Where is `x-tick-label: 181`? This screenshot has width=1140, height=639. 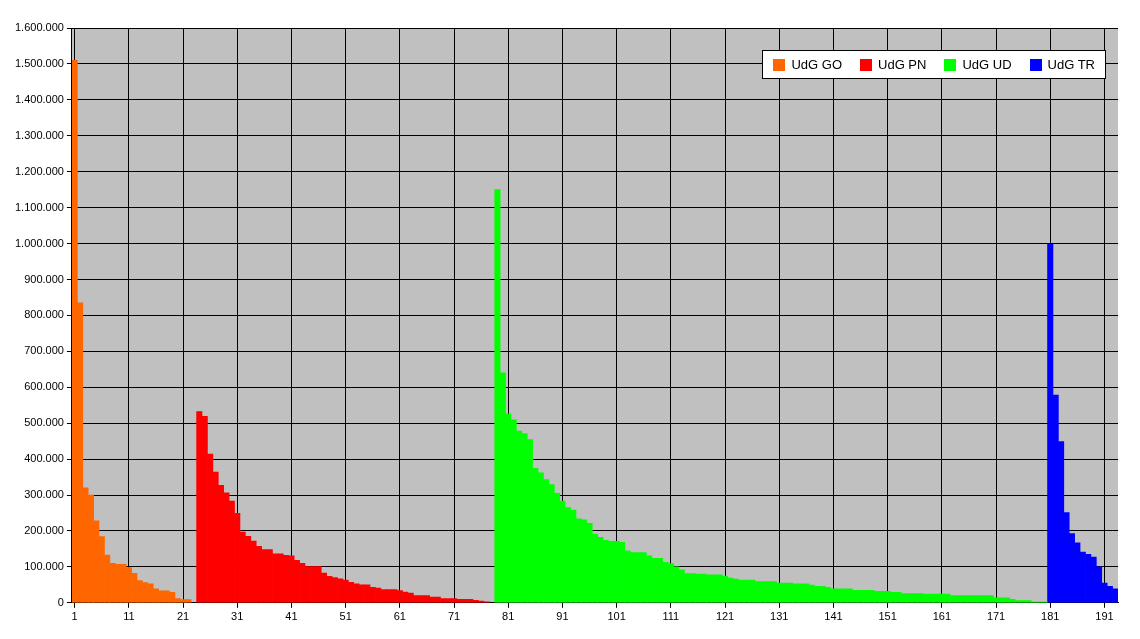
x-tick-label: 181 is located at coordinates (1050, 616).